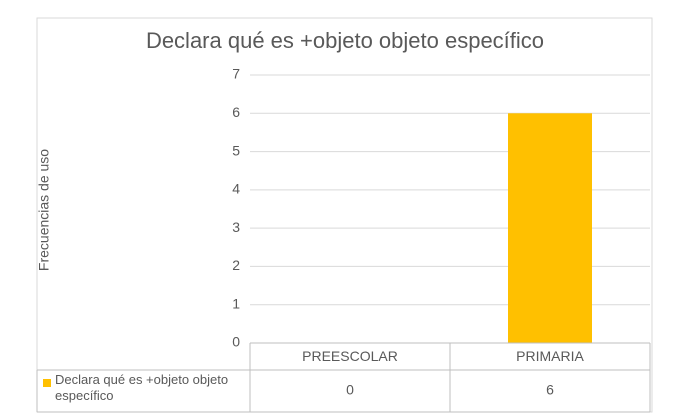  Describe the element at coordinates (236, 189) in the screenshot. I see `y-tick-label: 4` at that location.